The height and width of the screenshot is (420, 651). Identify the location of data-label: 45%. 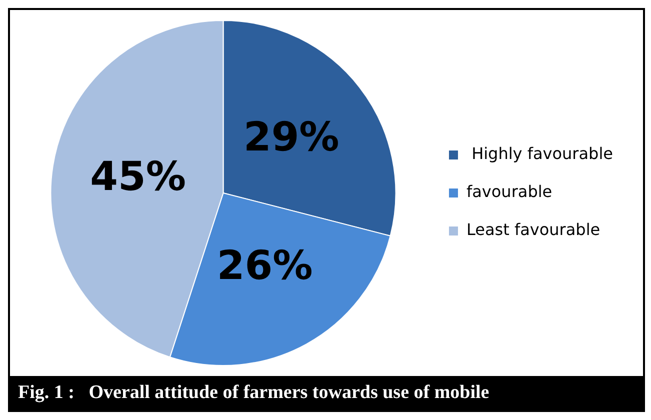
(138, 177).